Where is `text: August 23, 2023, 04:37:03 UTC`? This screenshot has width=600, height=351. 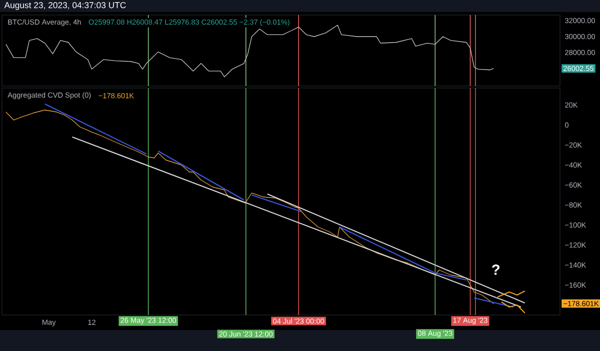 text: August 23, 2023, 04:37:03 UTC is located at coordinates (65, 6).